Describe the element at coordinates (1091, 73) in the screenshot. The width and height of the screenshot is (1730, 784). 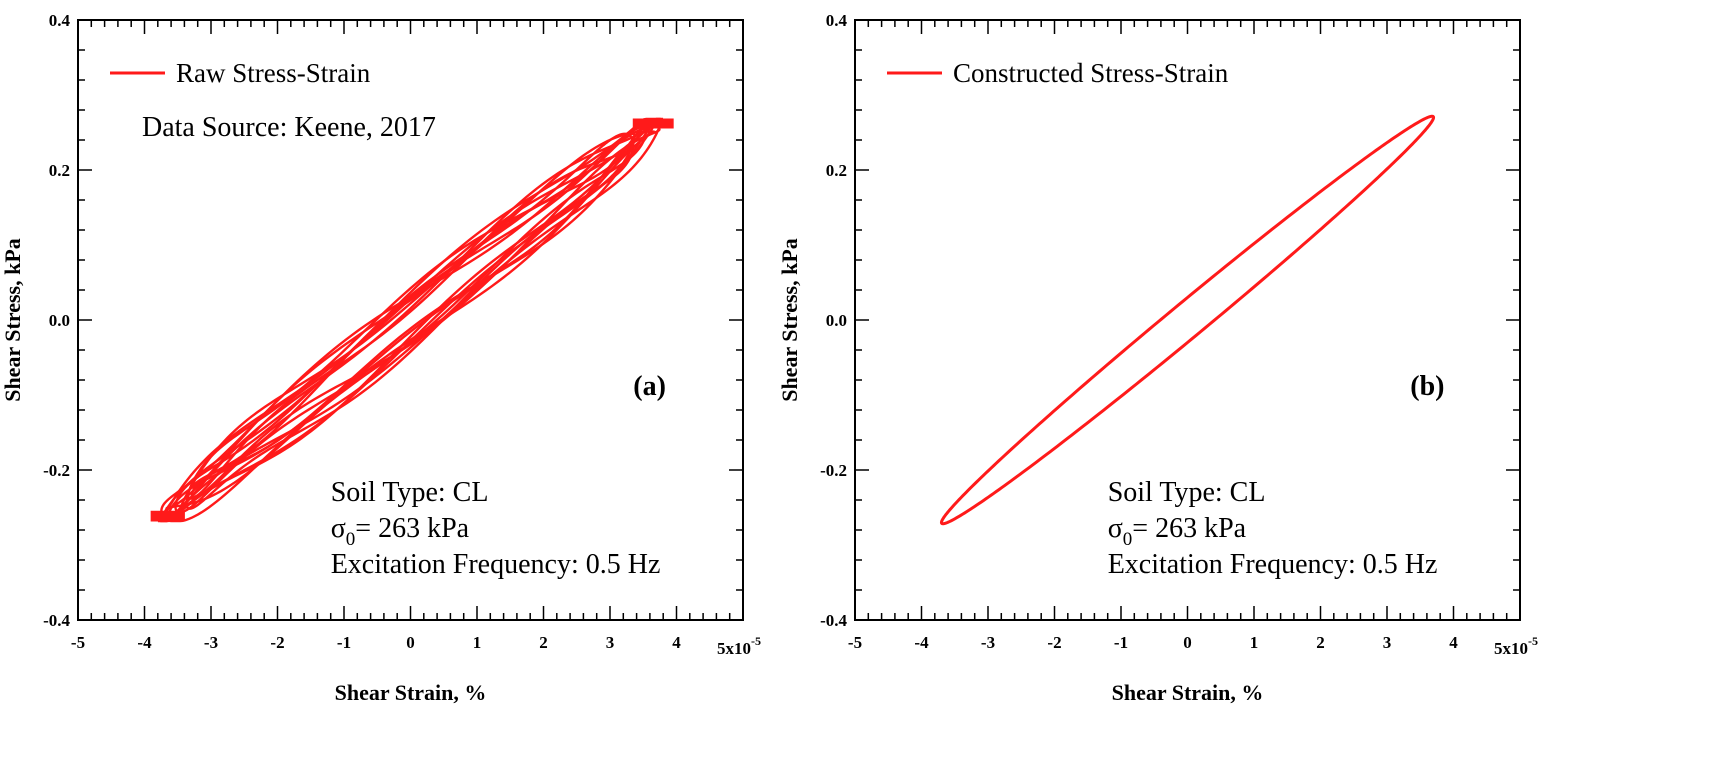
I see `legend-label: Constructed Stress-Strain` at that location.